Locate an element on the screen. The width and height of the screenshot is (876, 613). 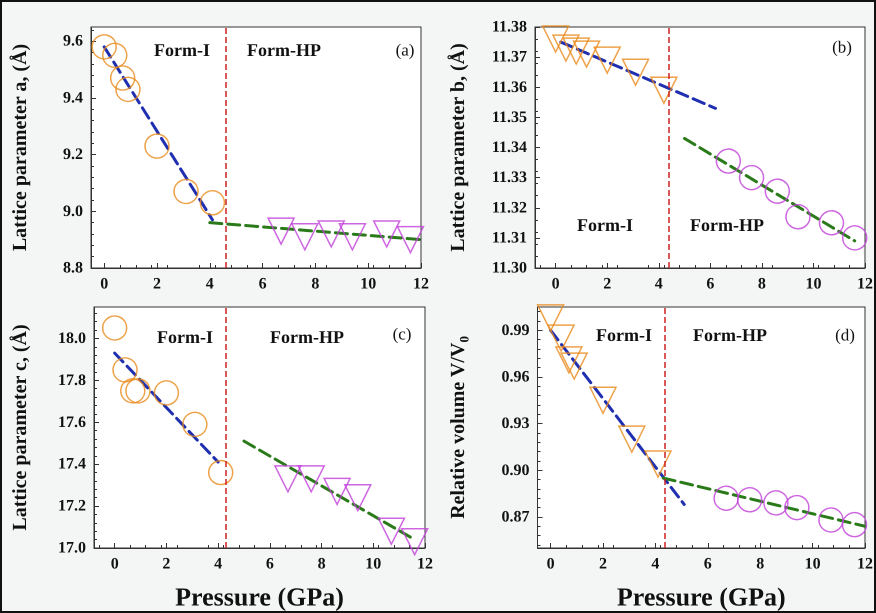
y-tick-label: 17.2 is located at coordinates (72, 506).